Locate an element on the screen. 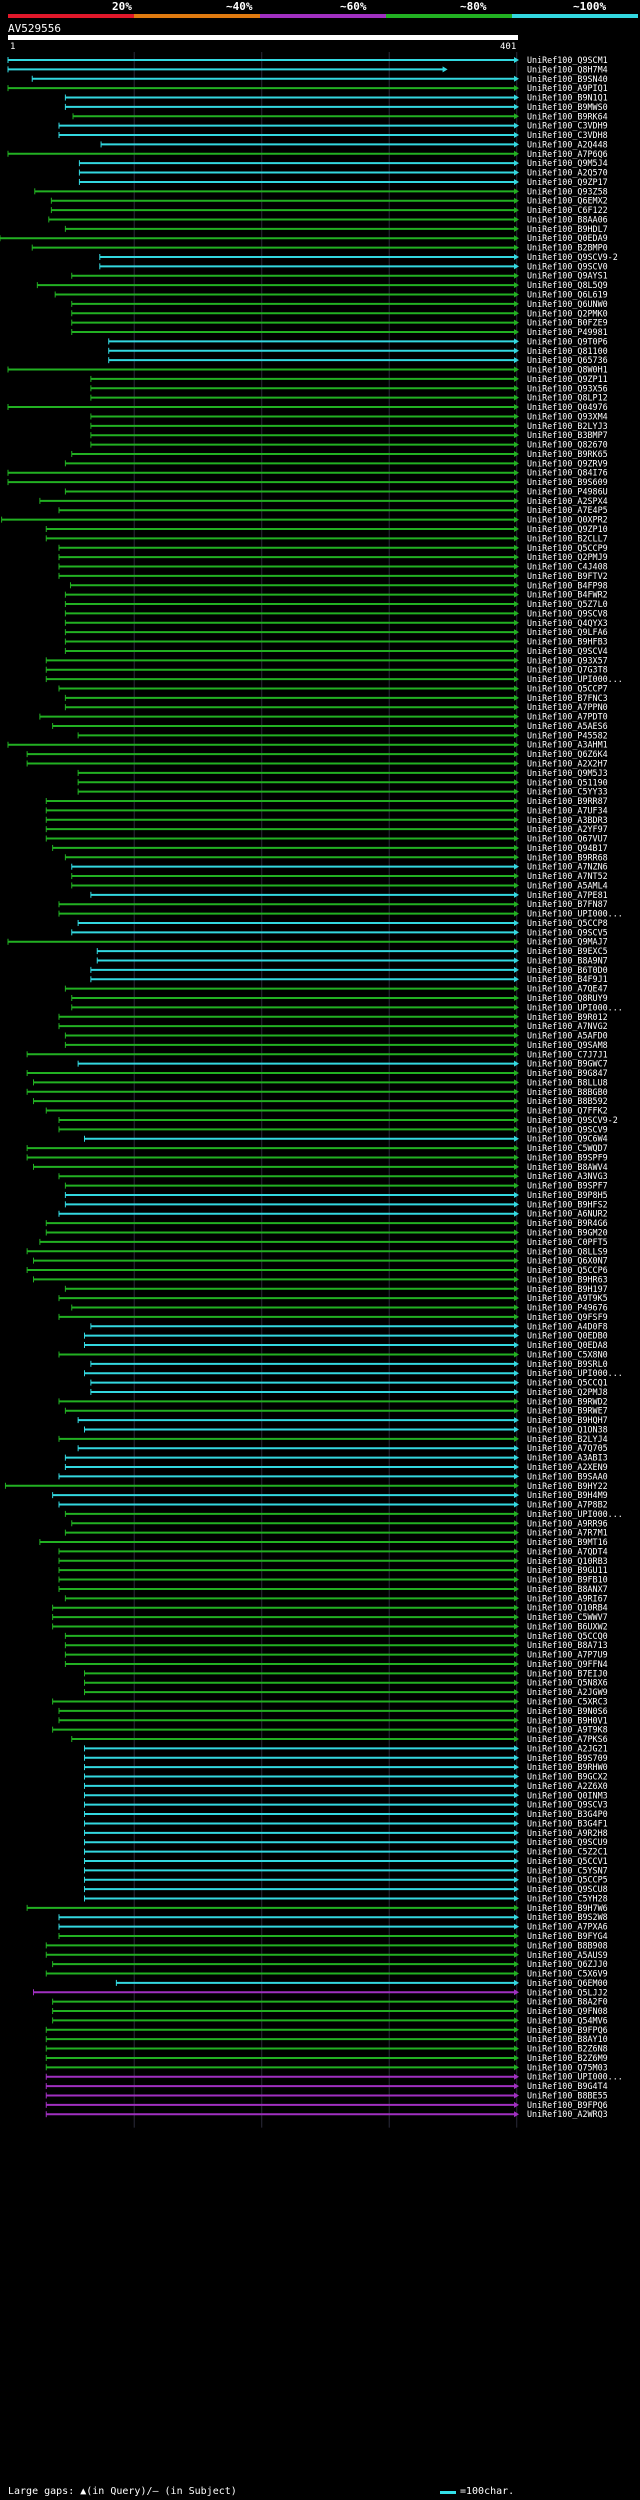 The height and width of the screenshot is (2500, 640). hit-label: UniRef100_Q5N8X6 is located at coordinates (567, 1683).